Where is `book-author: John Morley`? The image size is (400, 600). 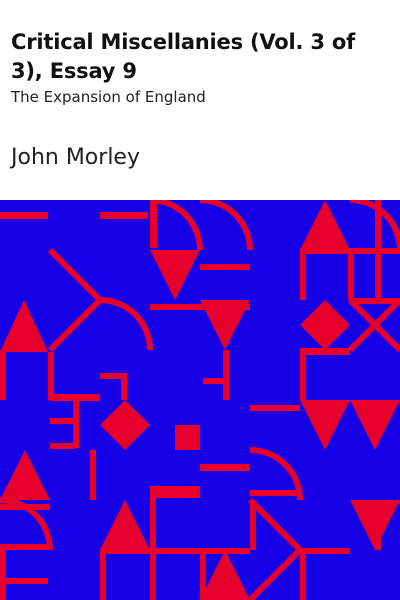
book-author: John Morley is located at coordinates (75, 157).